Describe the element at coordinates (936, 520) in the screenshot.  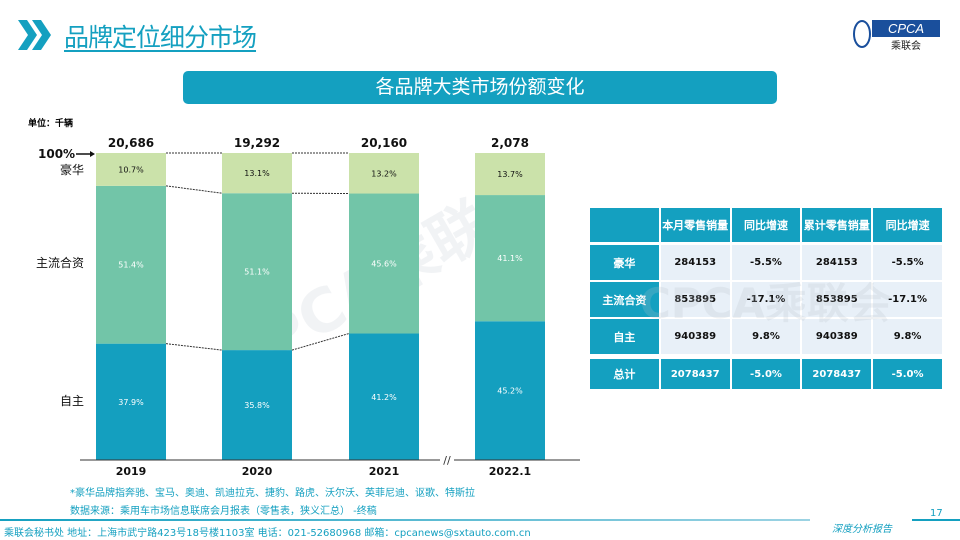
I see `footer-divider-right` at that location.